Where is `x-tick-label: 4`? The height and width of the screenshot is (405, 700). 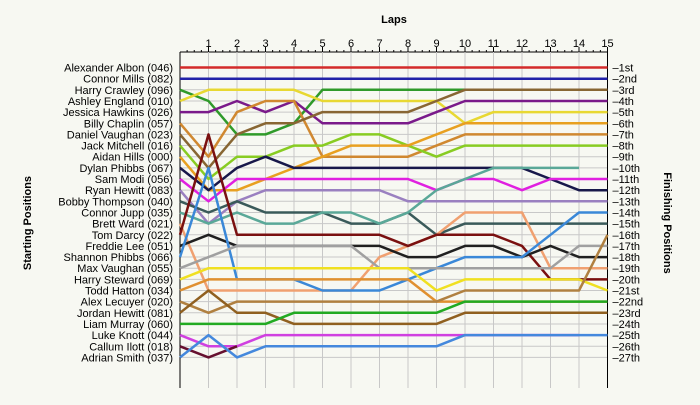
x-tick-label: 4 is located at coordinates (294, 44).